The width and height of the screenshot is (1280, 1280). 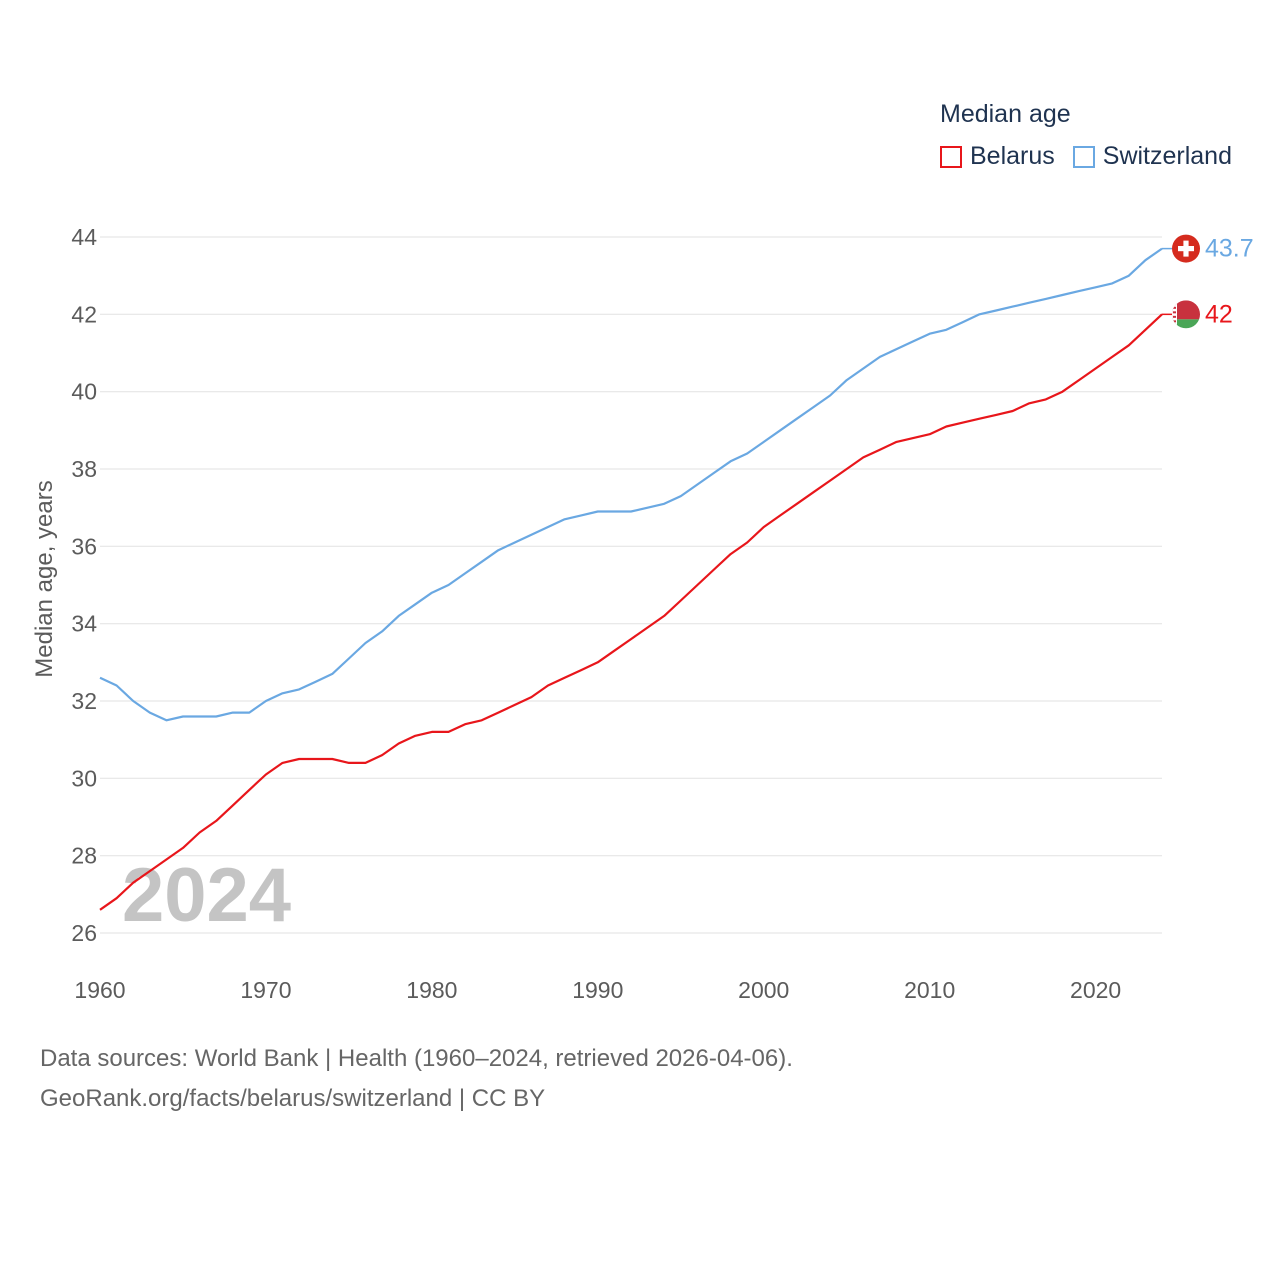 What do you see at coordinates (265, 990) in the screenshot?
I see `x-tick-label: 1970` at bounding box center [265, 990].